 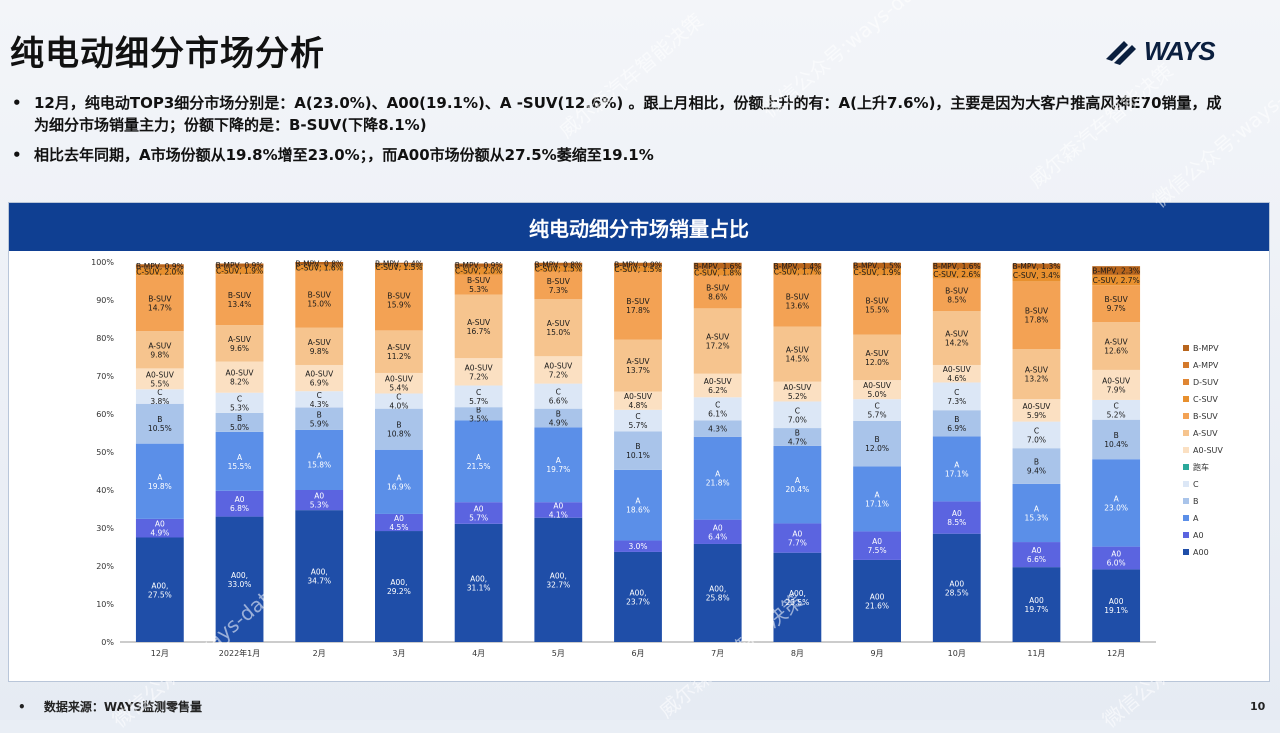 What do you see at coordinates (717, 272) in the screenshot?
I see `data-label: C-SUV, 1.8%` at bounding box center [717, 272].